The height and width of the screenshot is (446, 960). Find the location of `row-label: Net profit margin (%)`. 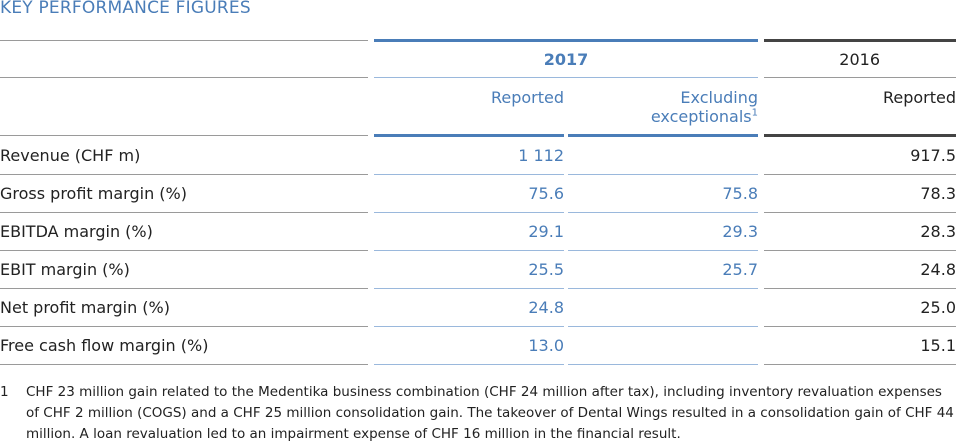

row-label: Net profit margin (%) is located at coordinates (85, 307).